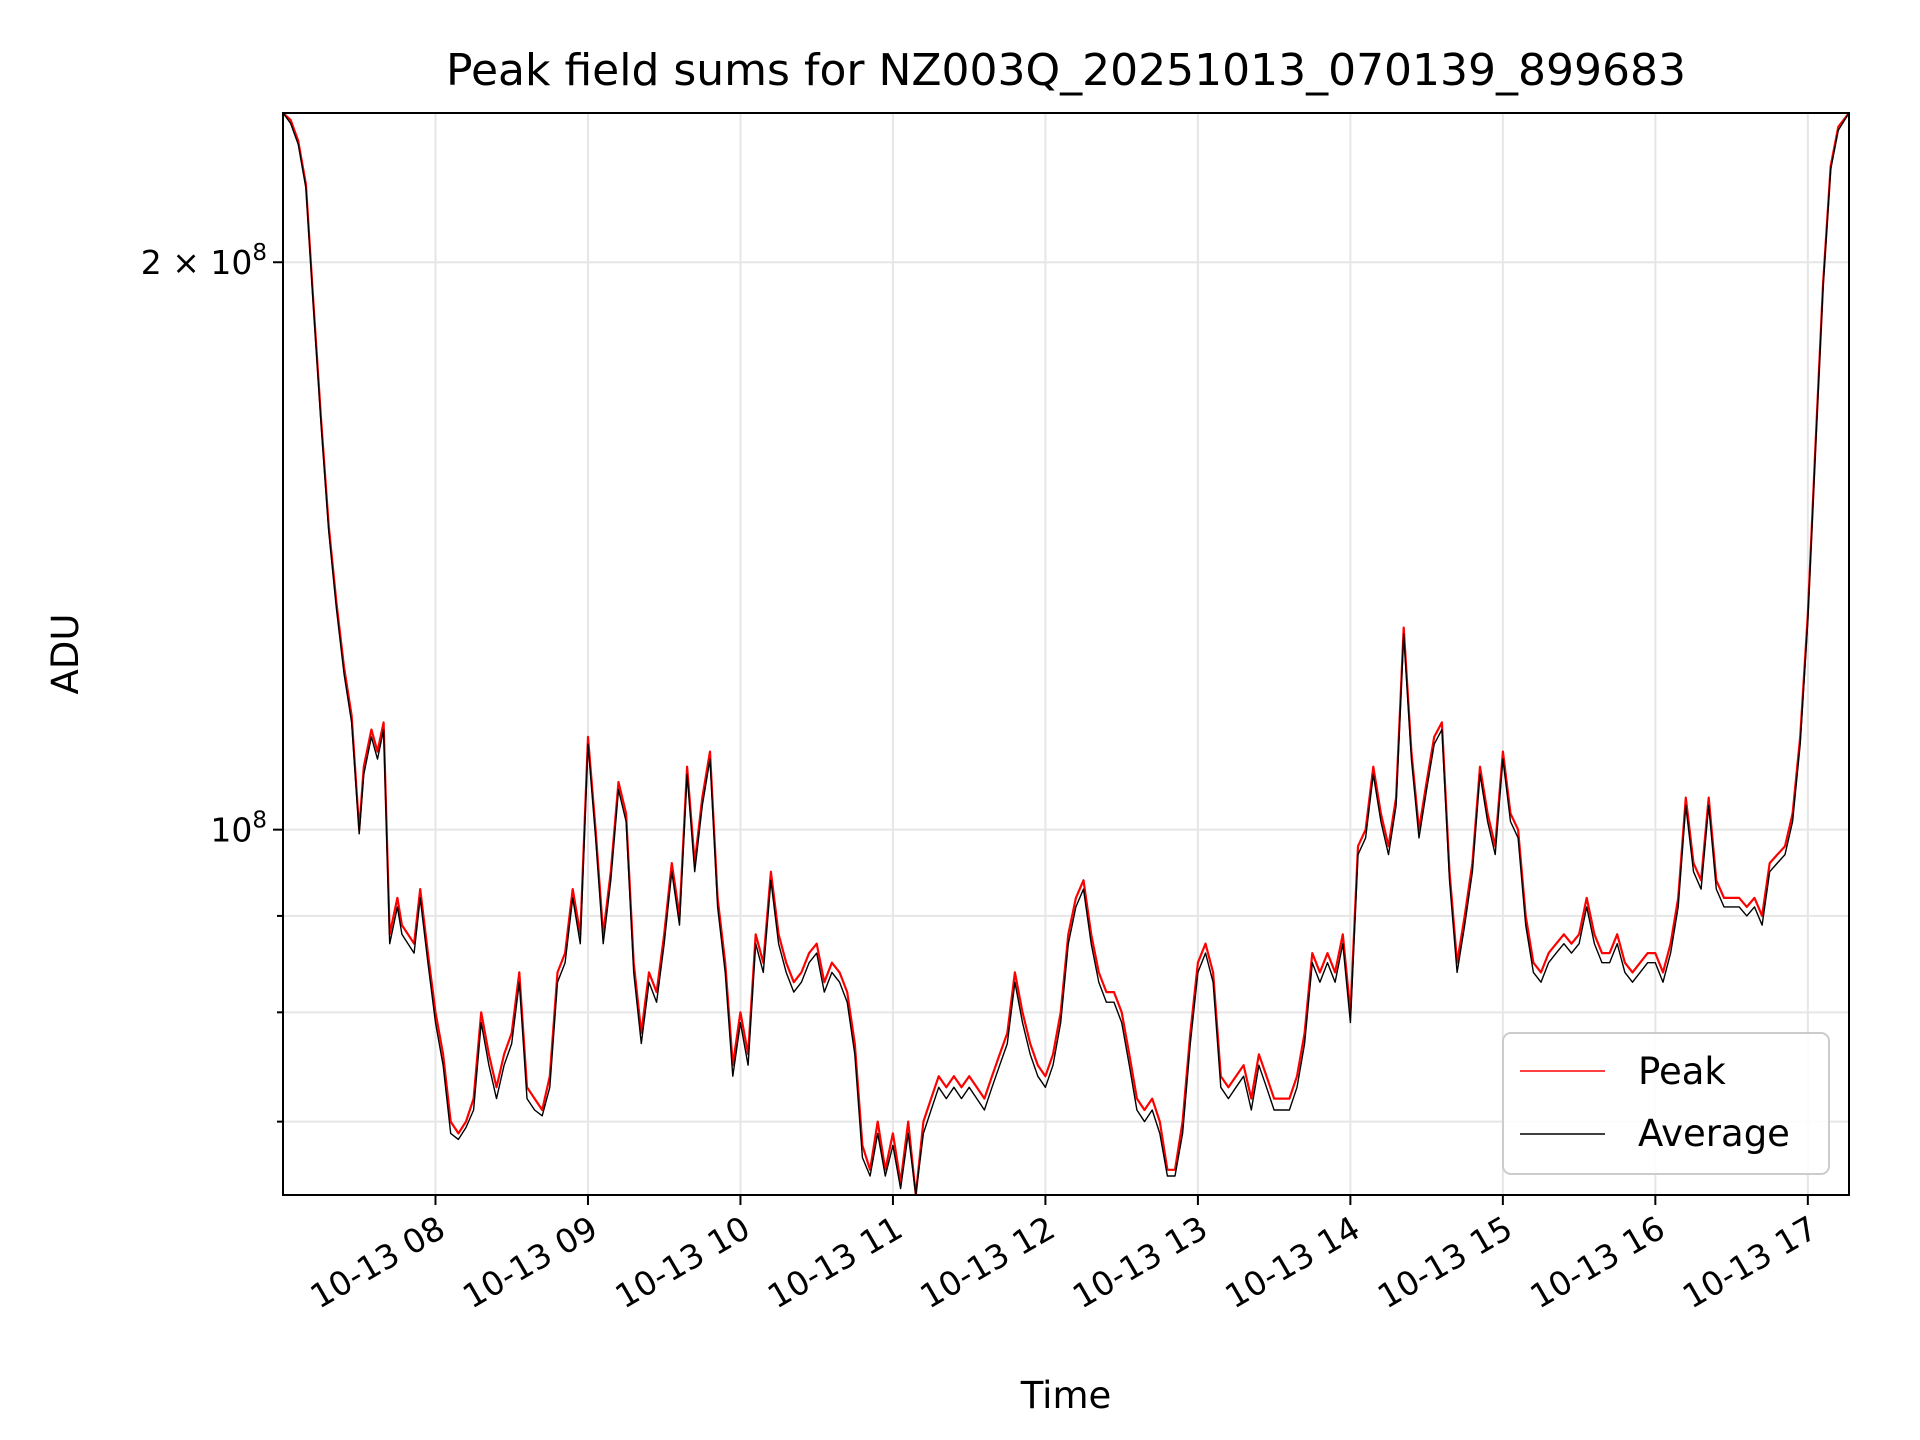  Describe the element at coordinates (1066, 1395) in the screenshot. I see `x-axis-label: Time` at that location.